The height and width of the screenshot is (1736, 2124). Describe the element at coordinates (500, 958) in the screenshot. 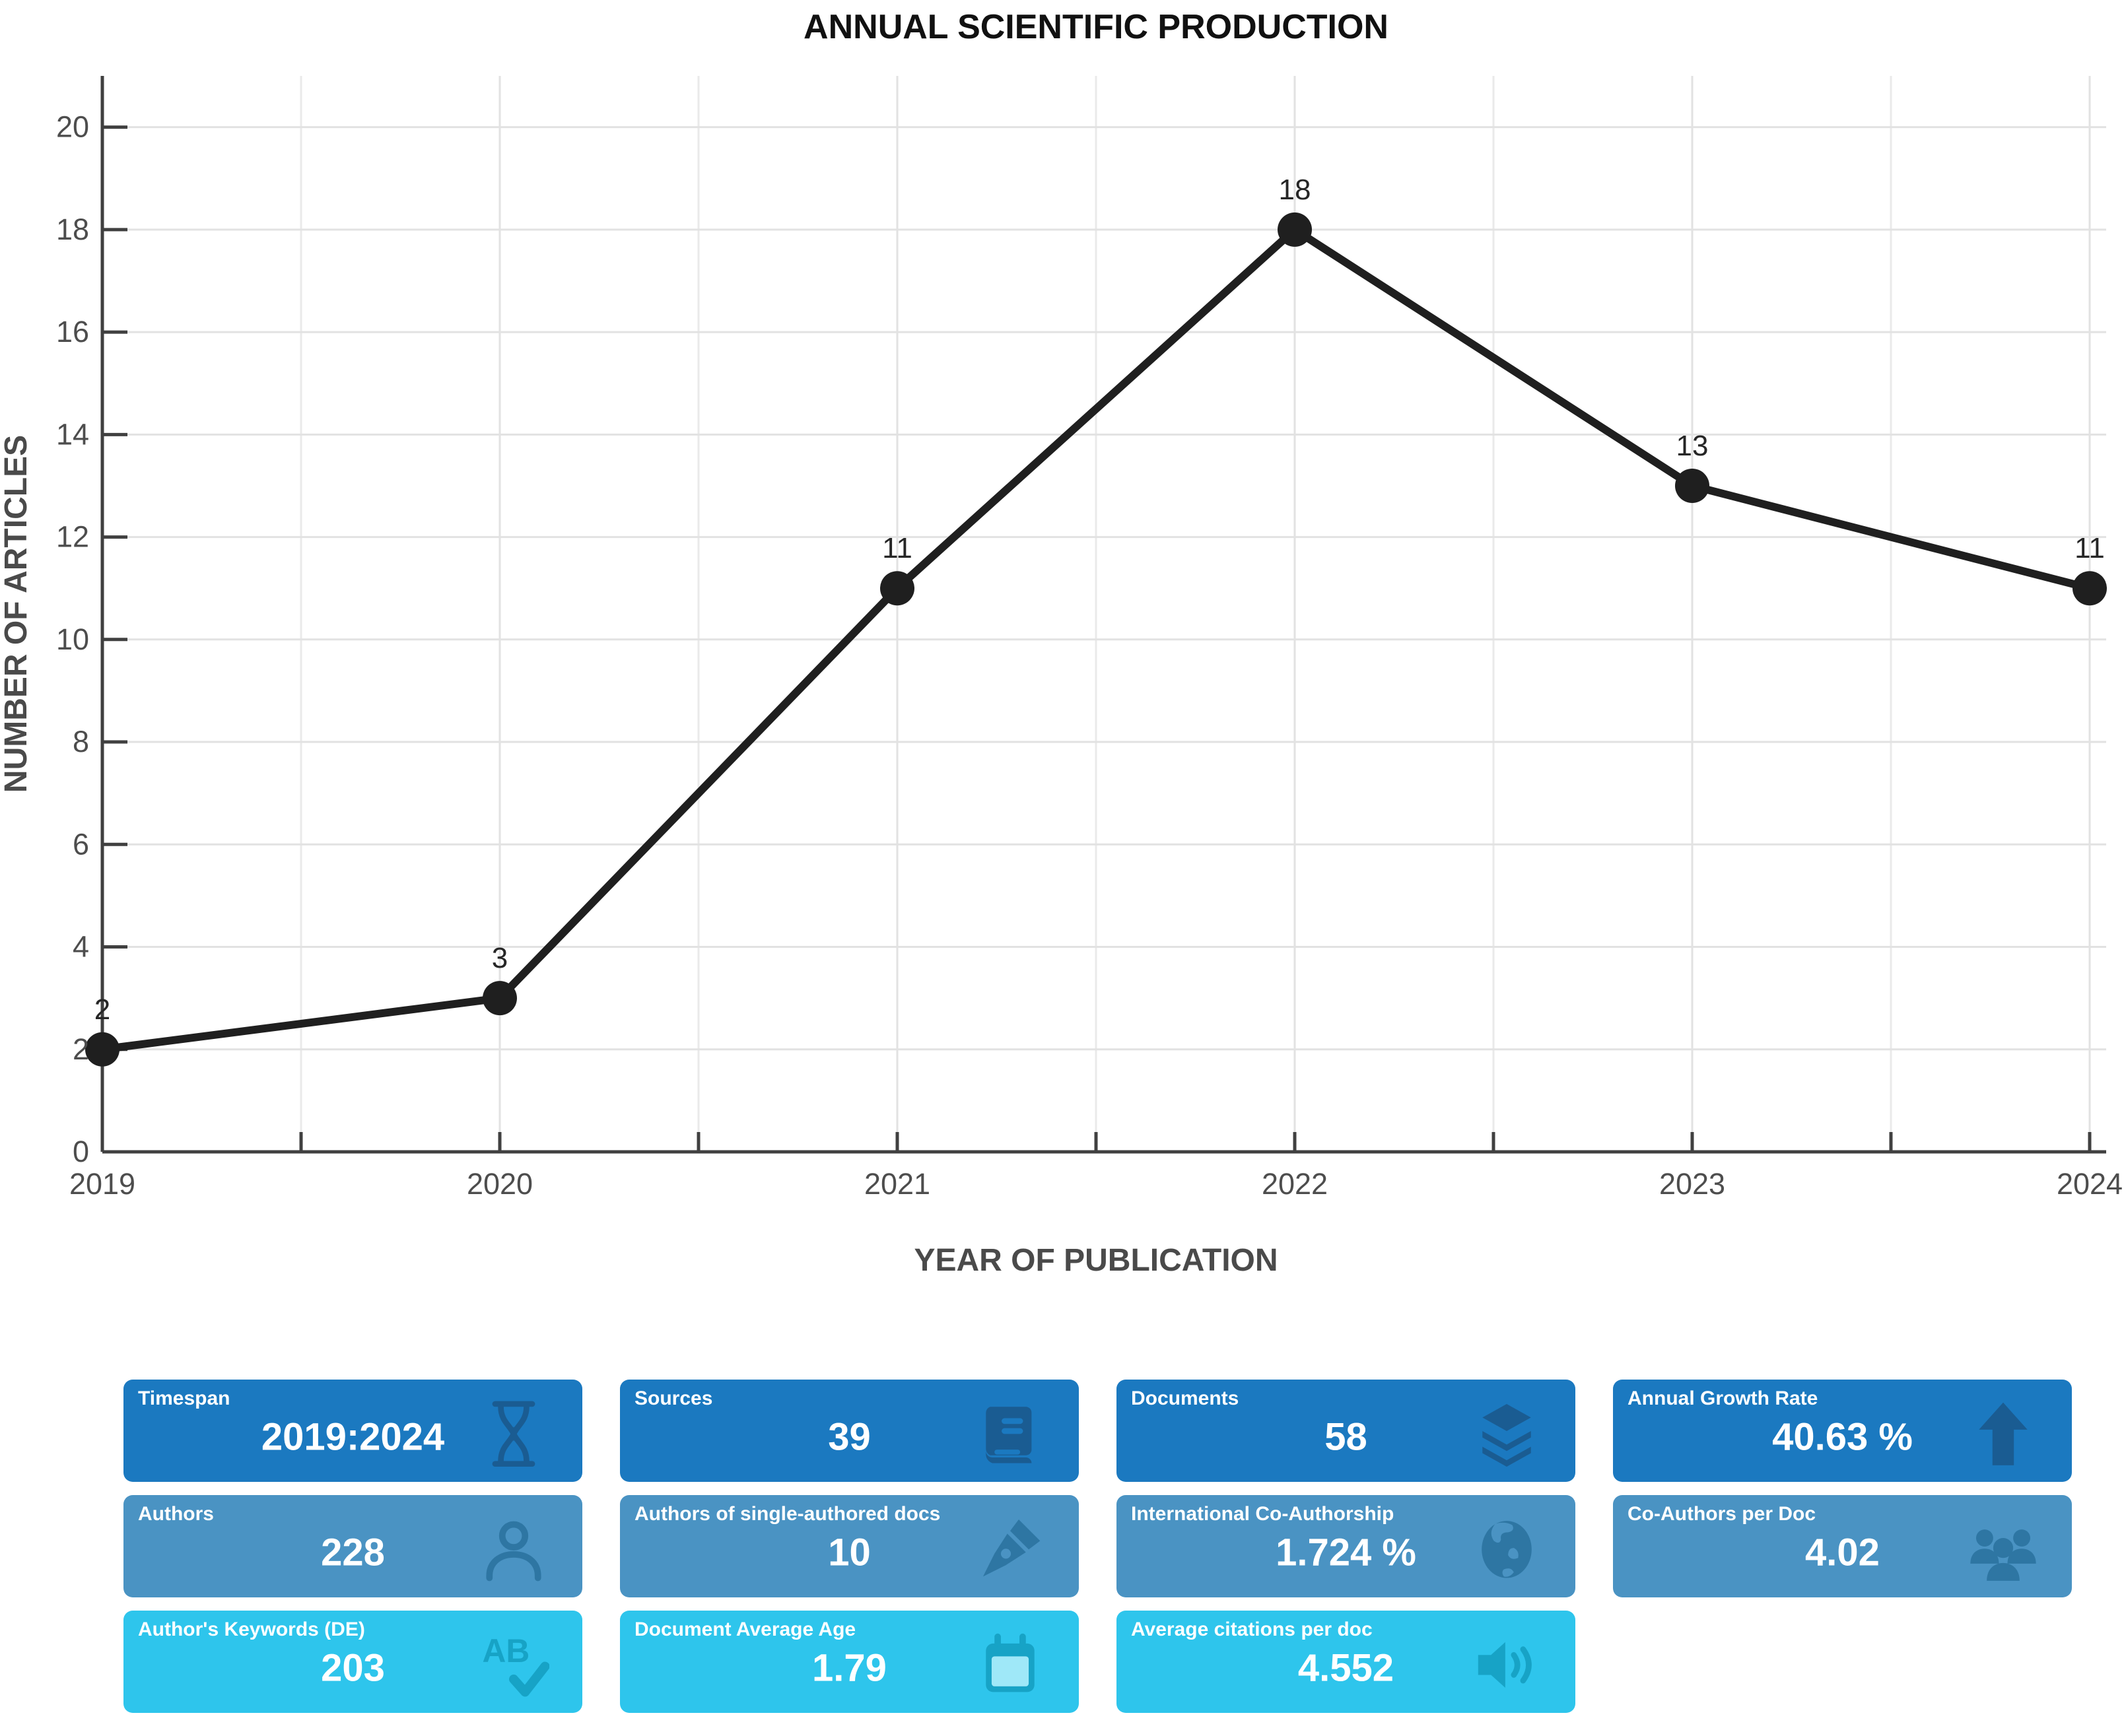

I see `svg-text: 3` at that location.